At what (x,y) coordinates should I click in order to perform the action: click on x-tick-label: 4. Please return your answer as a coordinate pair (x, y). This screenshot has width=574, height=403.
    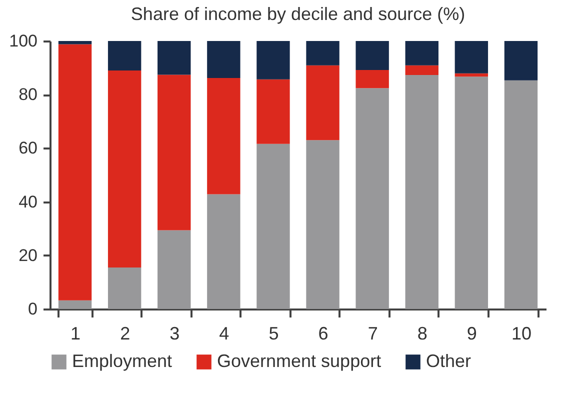
    Looking at the image, I should click on (224, 334).